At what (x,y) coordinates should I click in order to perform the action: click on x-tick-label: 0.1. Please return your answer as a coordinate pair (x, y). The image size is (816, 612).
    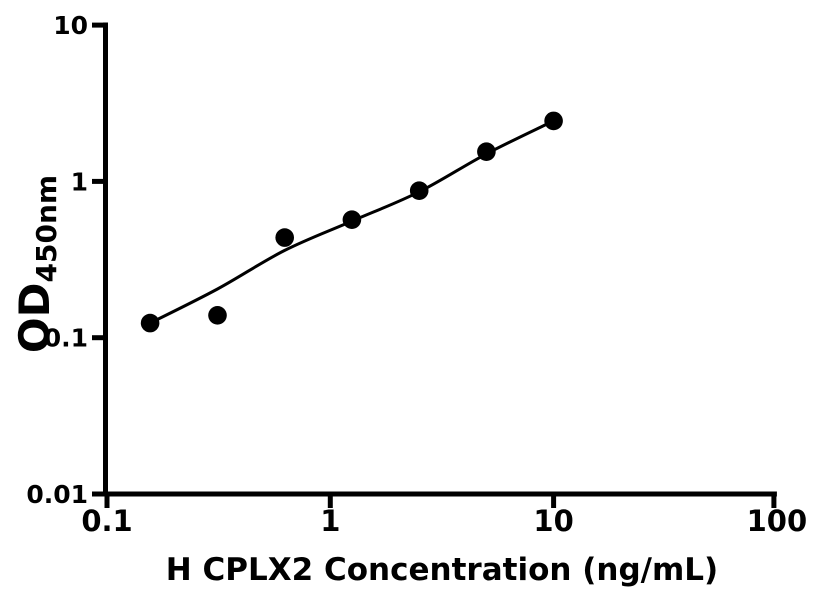
    Looking at the image, I should click on (106, 521).